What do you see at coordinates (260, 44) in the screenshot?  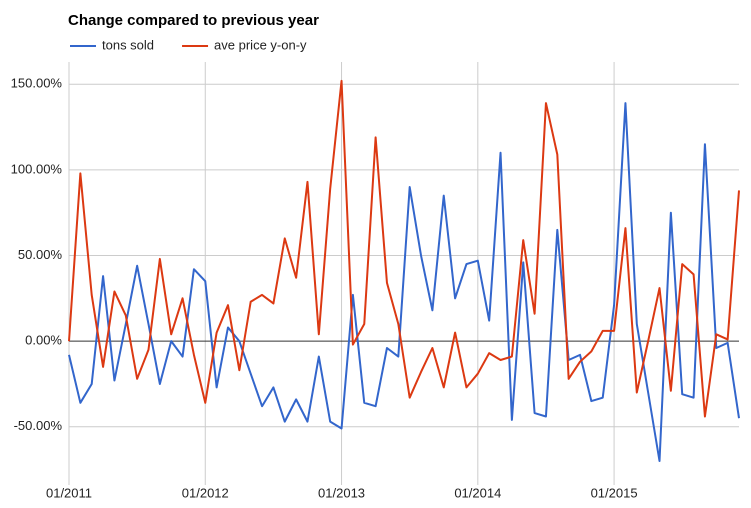 I see `legend-label: ave price y-on-y` at bounding box center [260, 44].